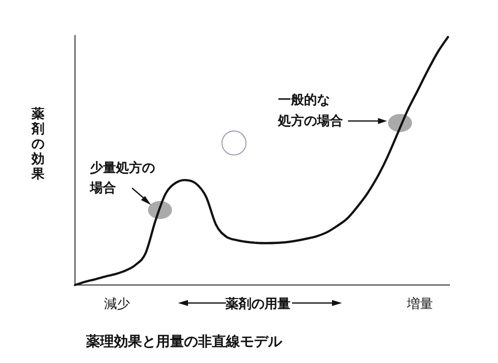 This screenshot has height=363, width=498. Describe the element at coordinates (117, 304) in the screenshot. I see `text: 減少` at that location.